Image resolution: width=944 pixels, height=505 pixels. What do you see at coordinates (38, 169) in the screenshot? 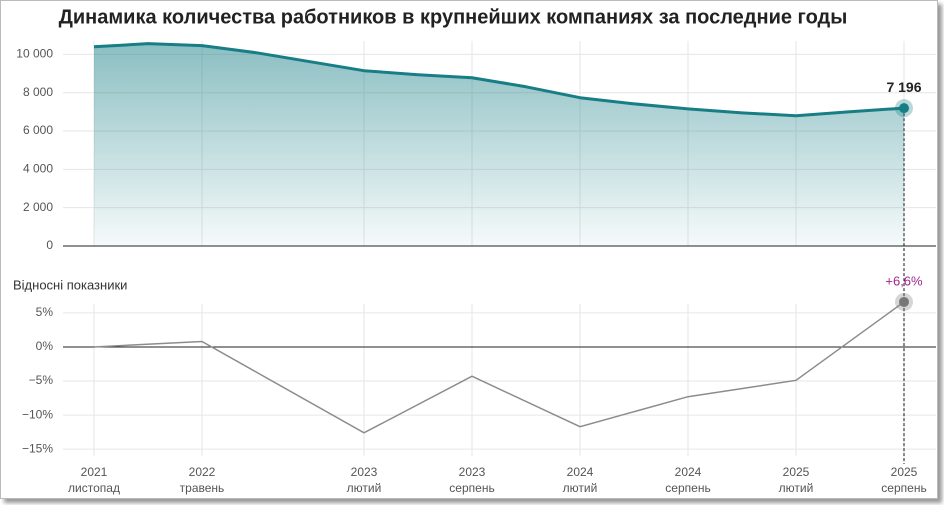
I see `y-tick-label: 4 000` at bounding box center [38, 169].